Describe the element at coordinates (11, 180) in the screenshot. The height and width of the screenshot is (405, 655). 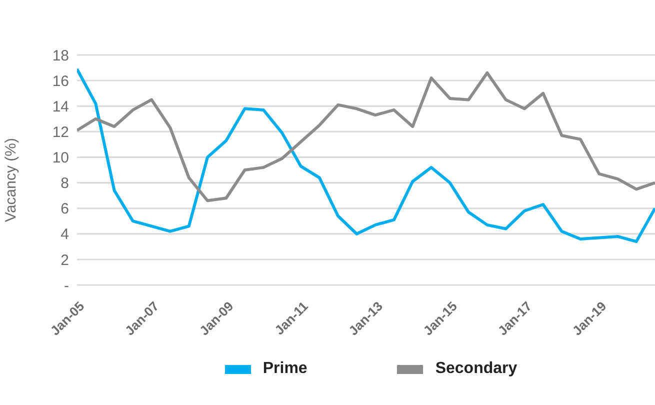
I see `y-axis-title: Vacancy (%)` at that location.